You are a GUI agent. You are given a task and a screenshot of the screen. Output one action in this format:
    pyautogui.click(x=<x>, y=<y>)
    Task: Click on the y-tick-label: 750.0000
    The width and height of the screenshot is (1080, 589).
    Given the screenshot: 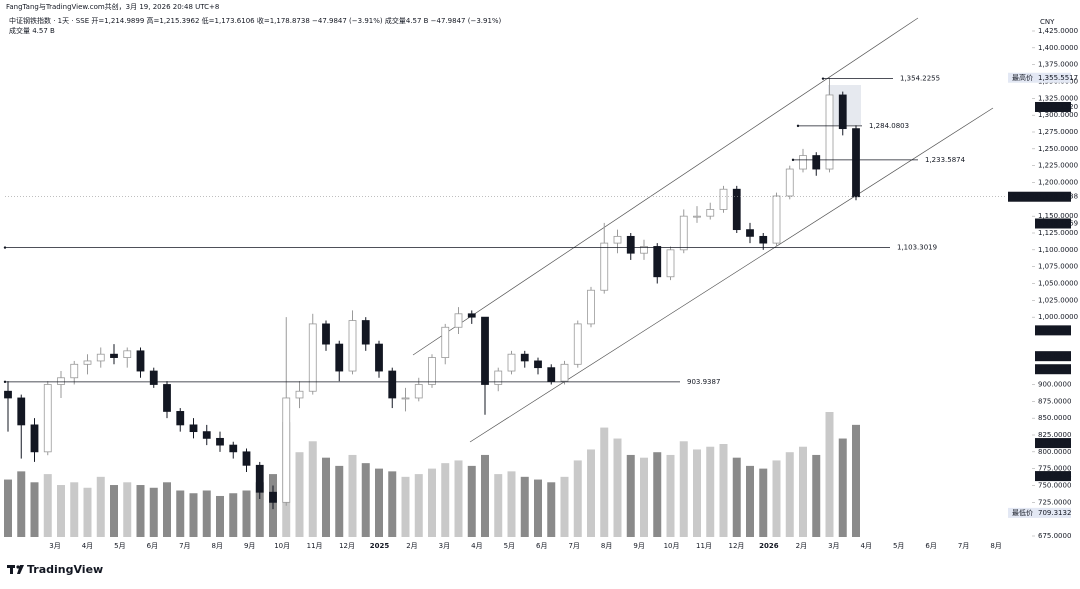 What is the action you would take?
    pyautogui.click(x=1054, y=486)
    